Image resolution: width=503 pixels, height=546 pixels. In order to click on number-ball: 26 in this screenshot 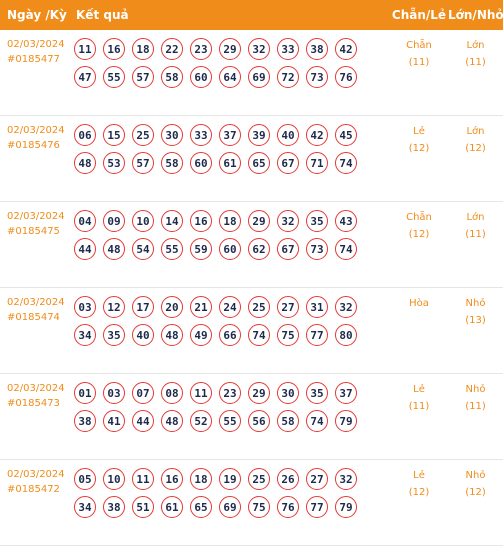, I will do `click(288, 479)`.